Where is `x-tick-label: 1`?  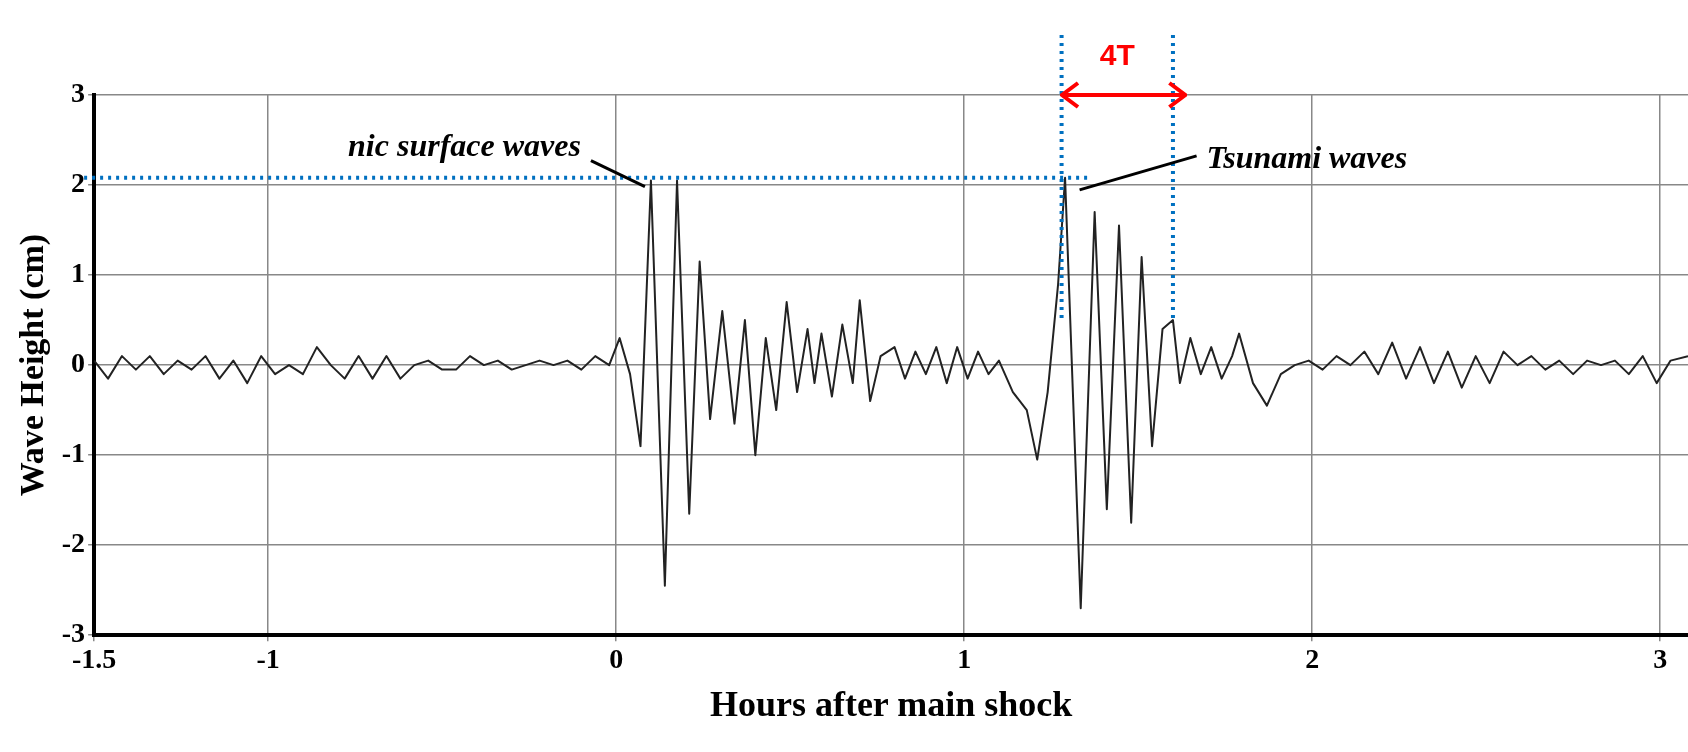
x-tick-label: 1 is located at coordinates (964, 659).